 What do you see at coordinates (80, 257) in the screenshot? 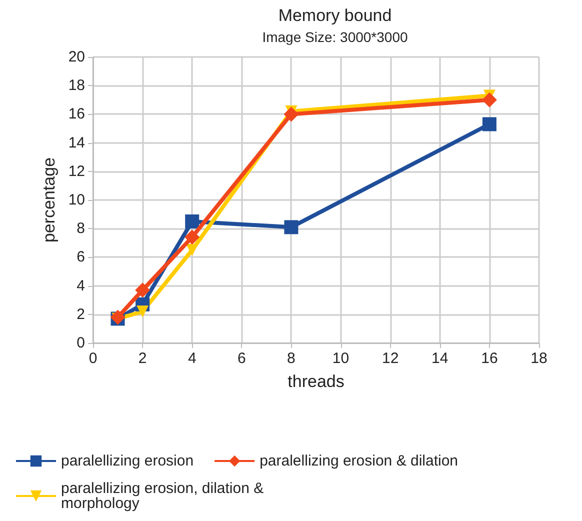
I see `y-tick-label: 6` at bounding box center [80, 257].